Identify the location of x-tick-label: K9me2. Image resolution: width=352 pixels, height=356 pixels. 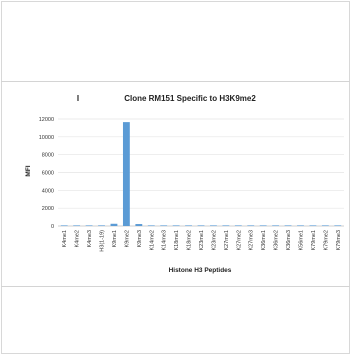
(127, 238).